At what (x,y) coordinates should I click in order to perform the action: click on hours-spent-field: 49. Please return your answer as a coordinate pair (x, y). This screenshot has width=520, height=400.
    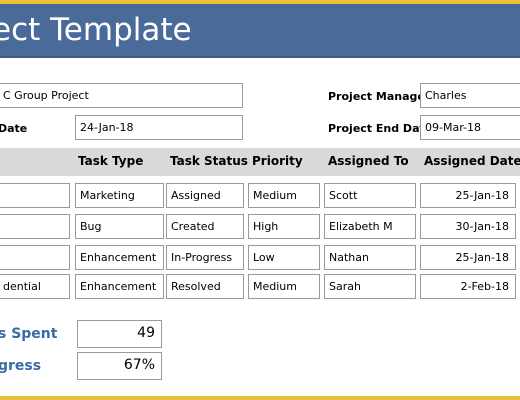
    Looking at the image, I should click on (119, 334).